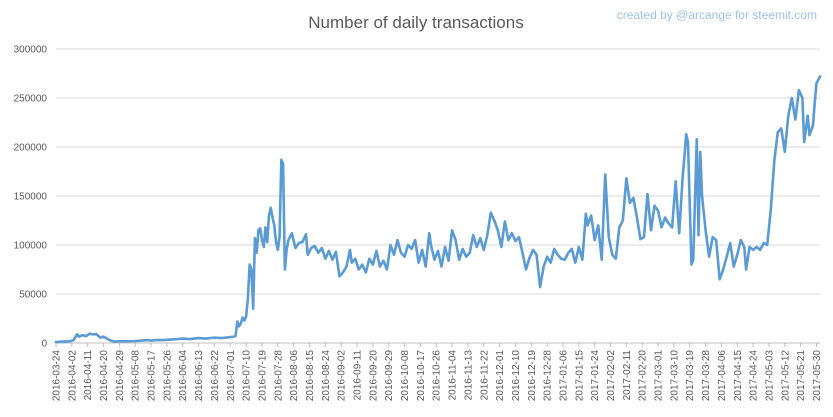 This screenshot has width=833, height=417. Describe the element at coordinates (358, 375) in the screenshot. I see `x-tick-label: 2016-09-11` at that location.